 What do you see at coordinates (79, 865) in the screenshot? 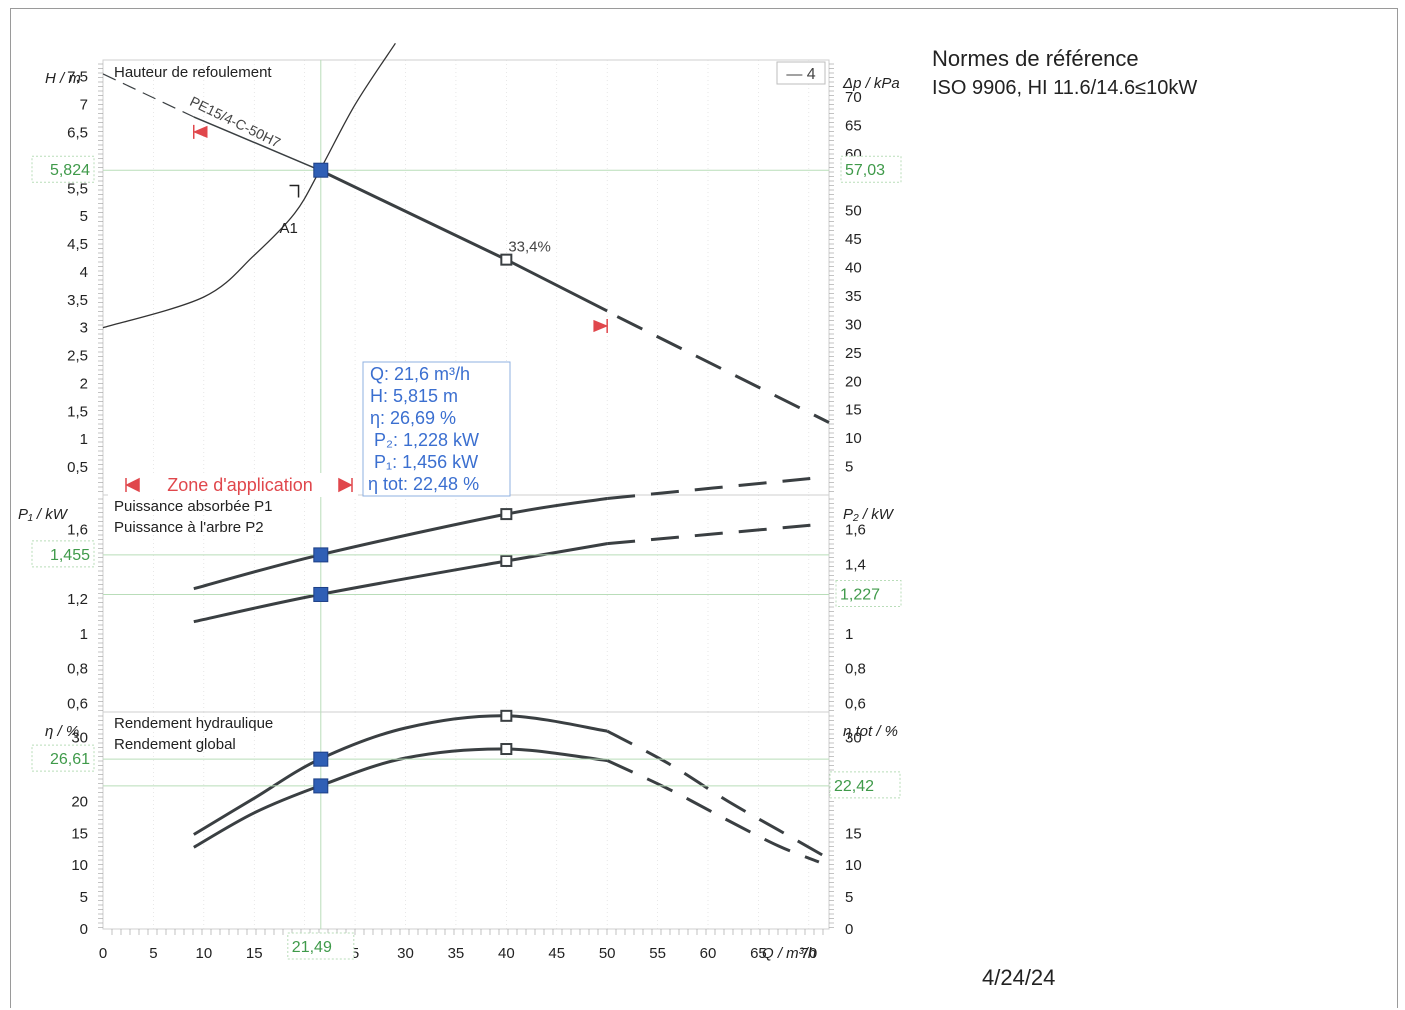
I see `tick-label-eta: 10` at bounding box center [79, 865].